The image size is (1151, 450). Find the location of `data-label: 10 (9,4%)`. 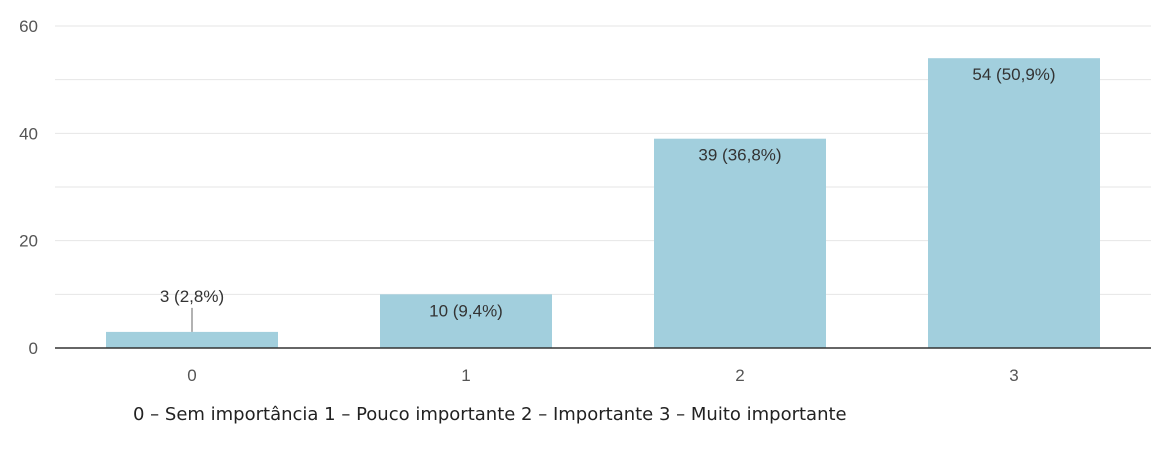

data-label: 10 (9,4%) is located at coordinates (466, 310).